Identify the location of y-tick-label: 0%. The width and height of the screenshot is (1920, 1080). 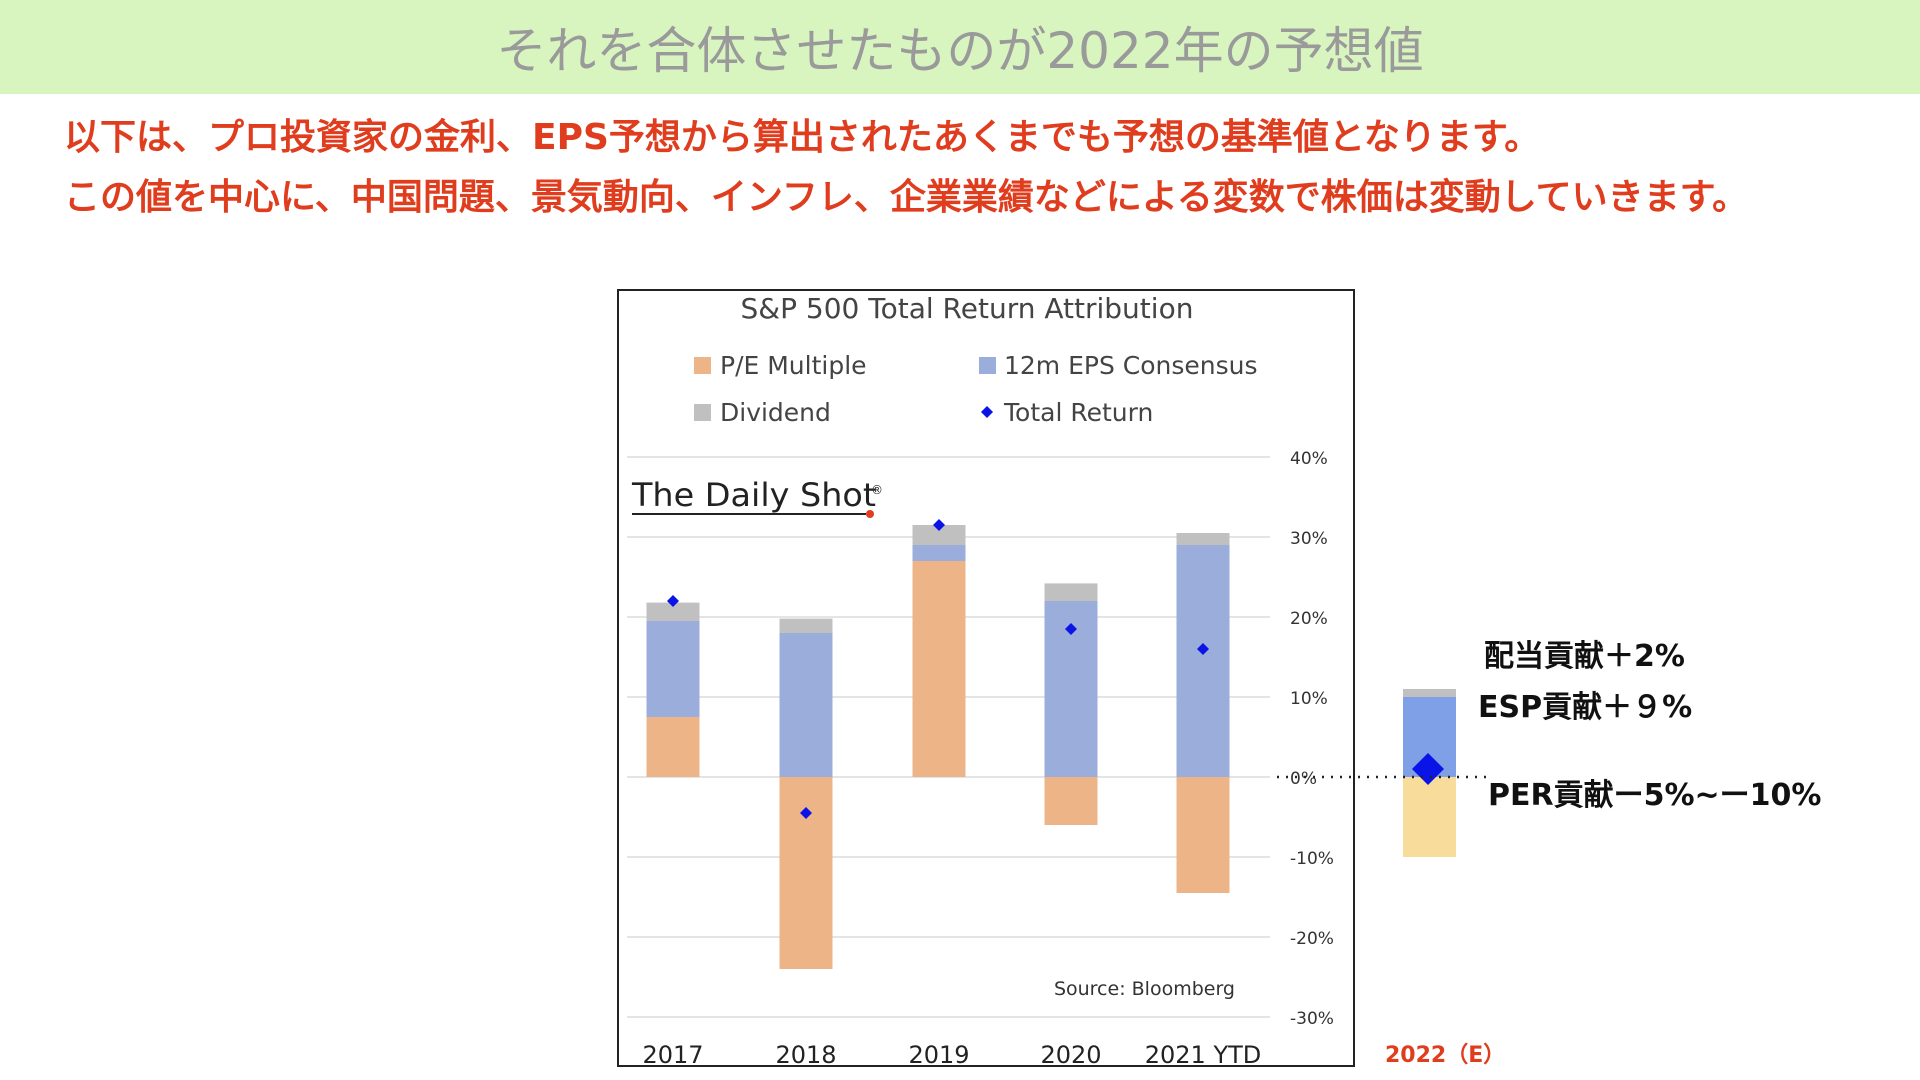
(1303, 779).